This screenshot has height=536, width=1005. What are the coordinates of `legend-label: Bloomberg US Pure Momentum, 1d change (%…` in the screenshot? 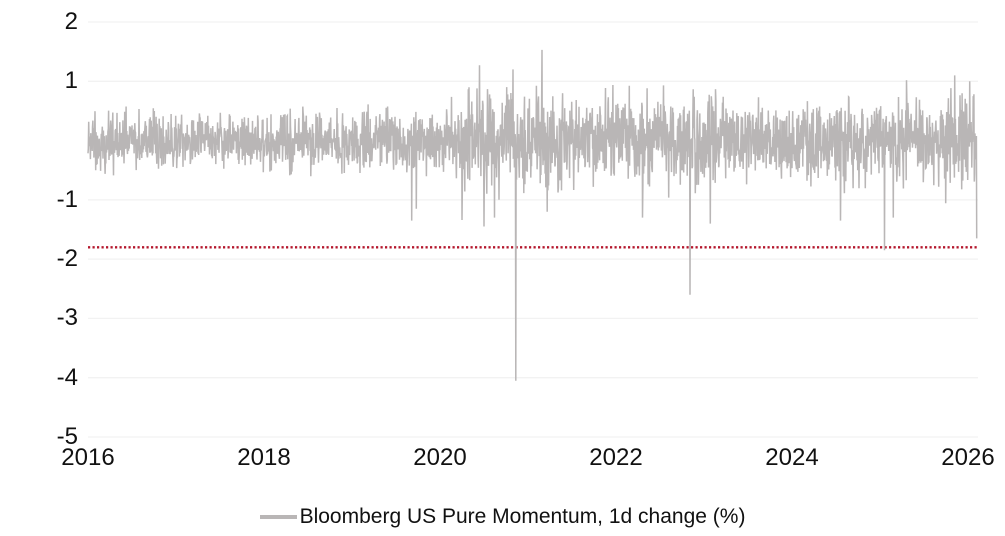 It's located at (522, 516).